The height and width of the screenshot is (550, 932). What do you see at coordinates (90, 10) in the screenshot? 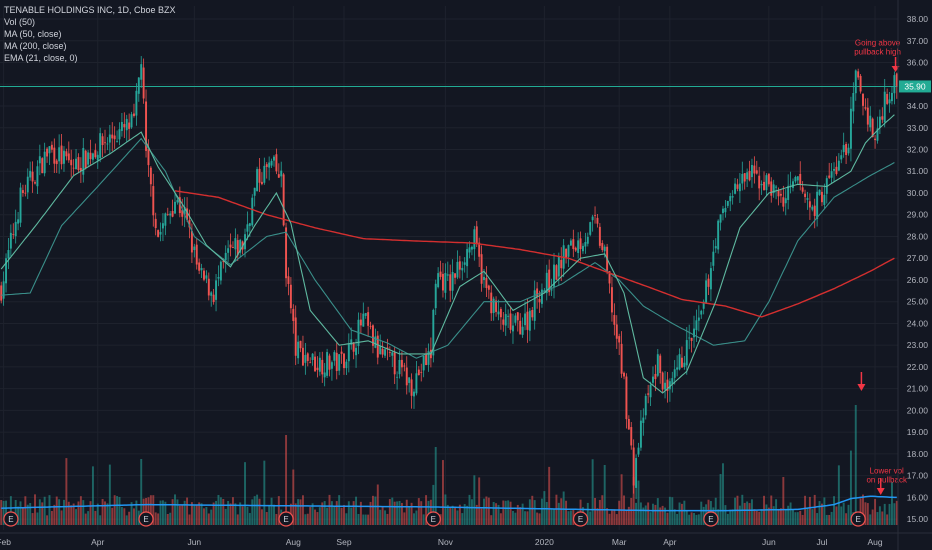
I see `legend-symbol: TENABLE HOLDINGS INC, 1D, Cboe BZX` at bounding box center [90, 10].